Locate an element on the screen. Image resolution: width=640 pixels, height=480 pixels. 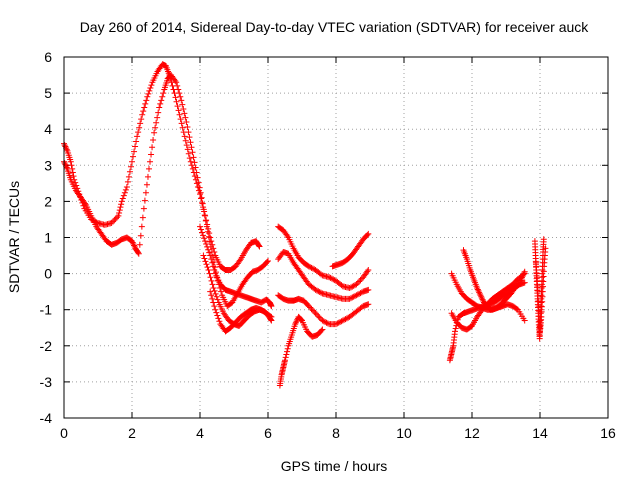
x-tick-label: 10 is located at coordinates (404, 433).